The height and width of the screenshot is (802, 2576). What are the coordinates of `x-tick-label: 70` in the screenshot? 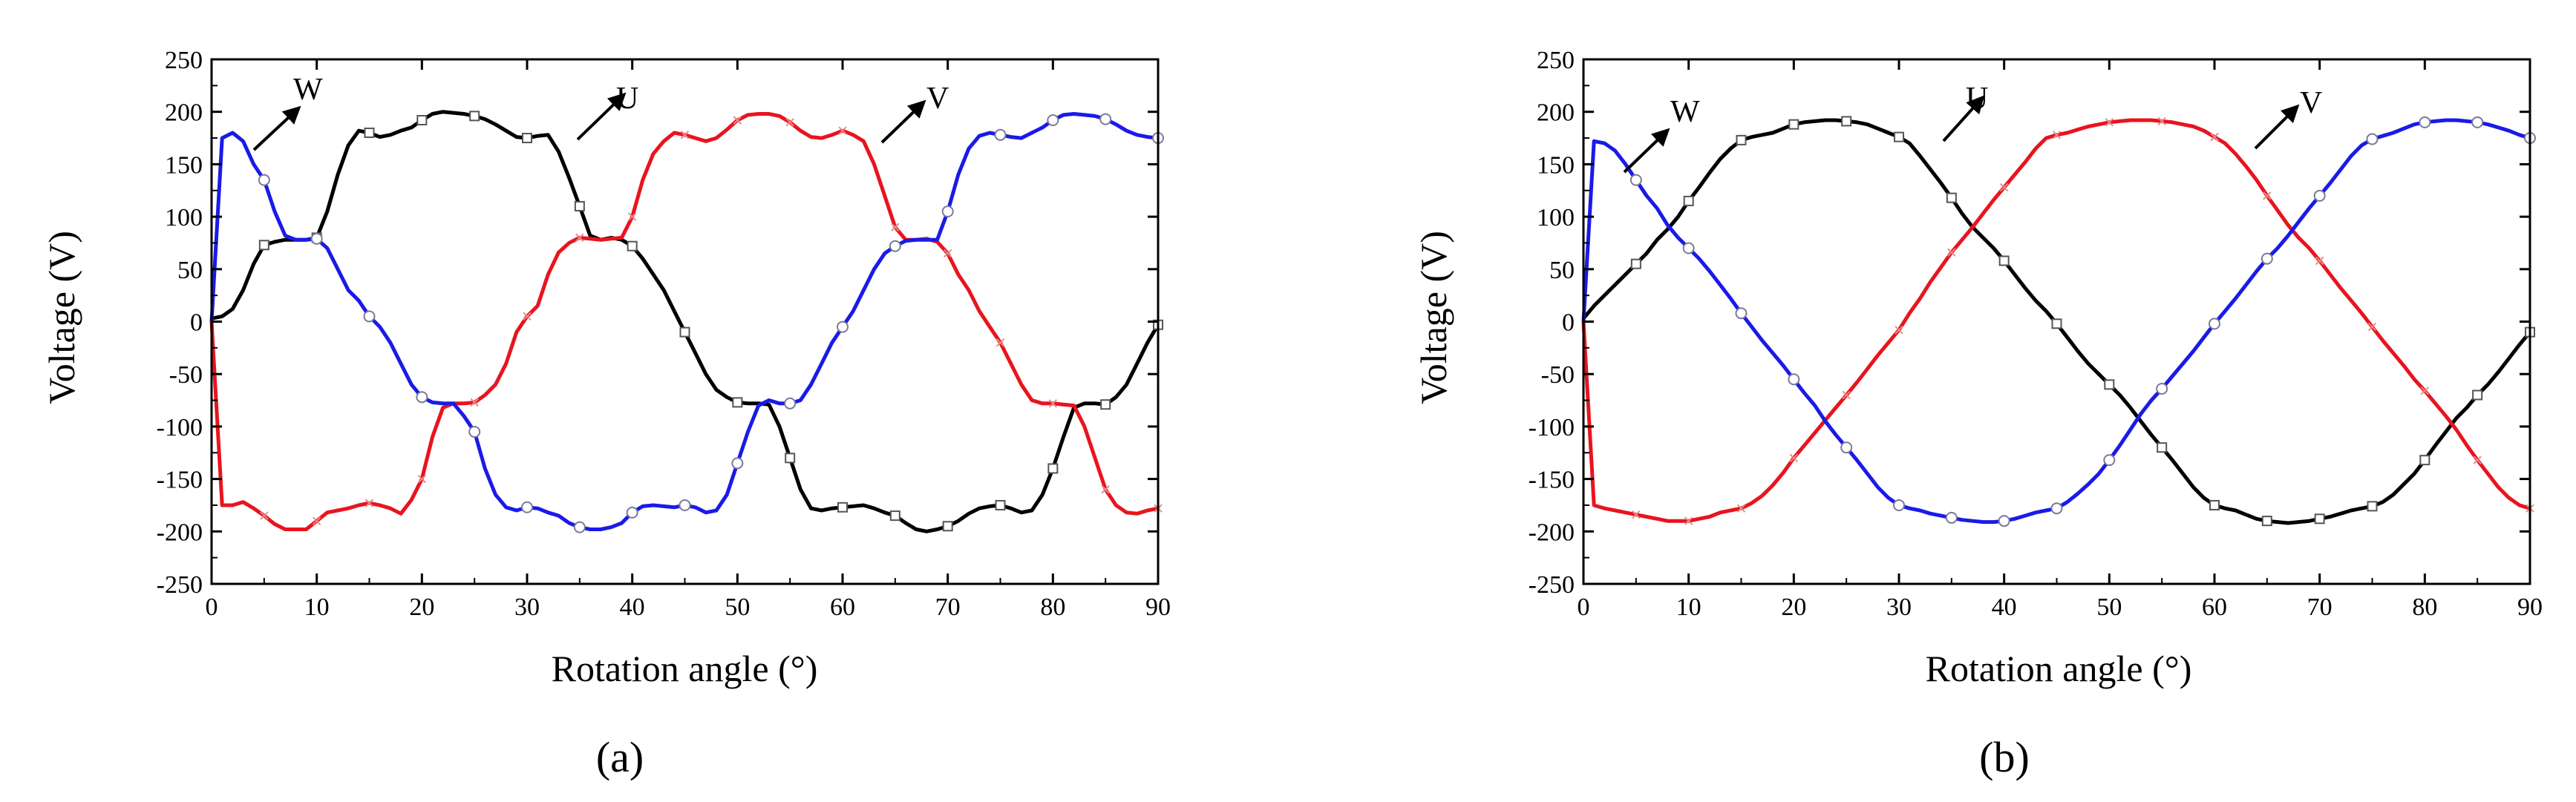 It's located at (2320, 607).